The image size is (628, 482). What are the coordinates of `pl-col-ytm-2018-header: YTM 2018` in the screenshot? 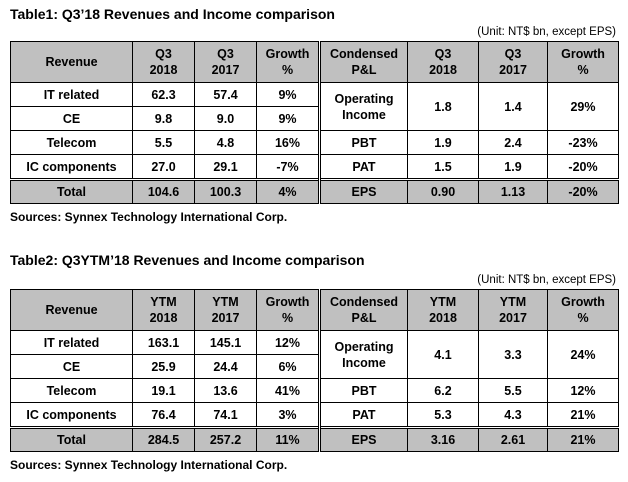 It's located at (443, 310).